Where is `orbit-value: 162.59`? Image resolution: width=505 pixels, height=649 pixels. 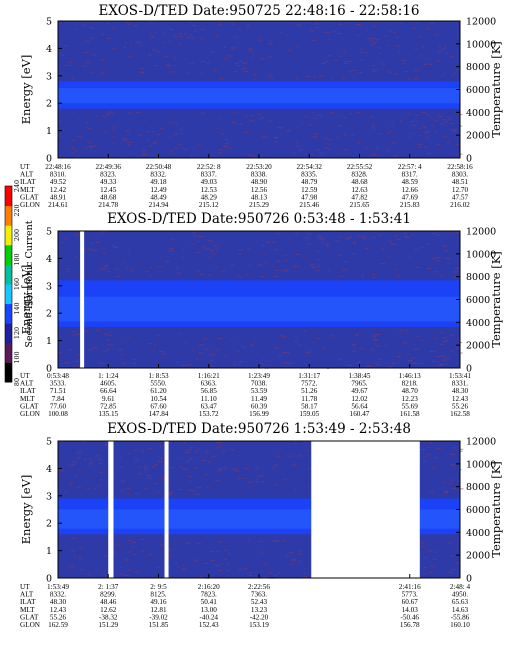
orbit-value: 162.59 is located at coordinates (58, 625).